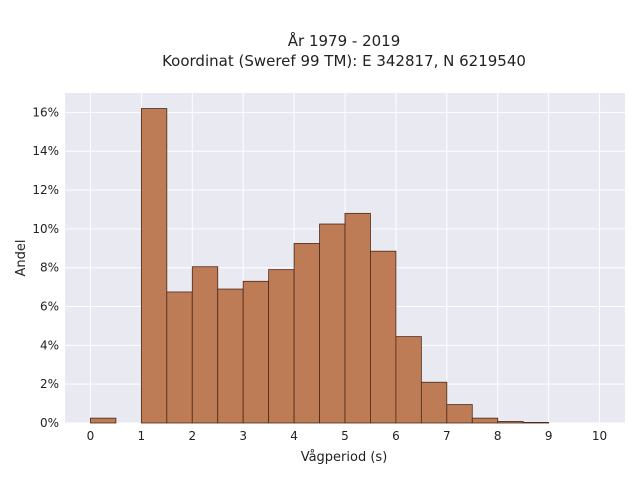 The image size is (640, 480). Describe the element at coordinates (447, 436) in the screenshot. I see `x-tick-label: 7` at that location.